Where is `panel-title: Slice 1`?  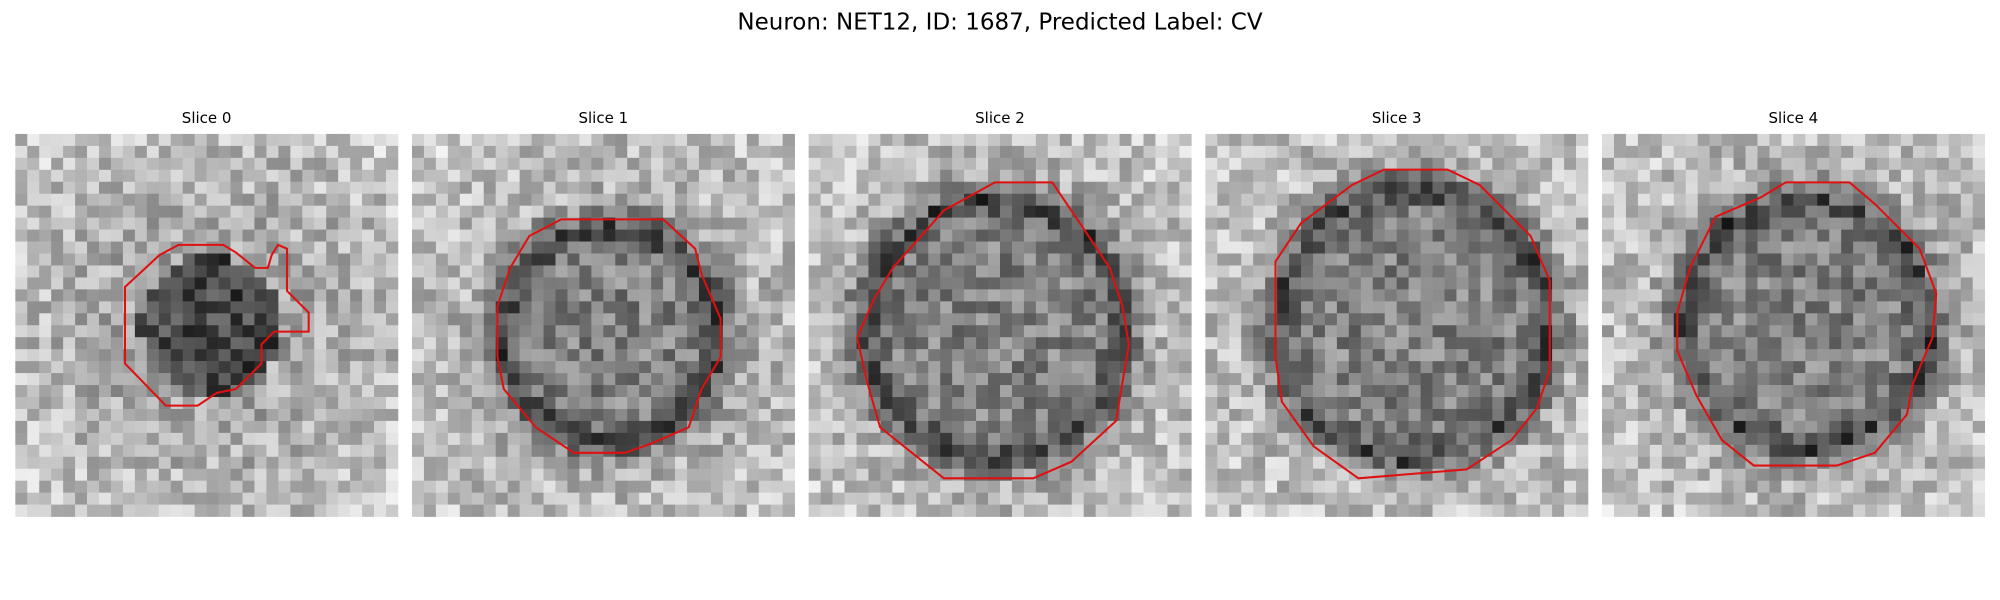 panel-title: Slice 1 is located at coordinates (603, 118).